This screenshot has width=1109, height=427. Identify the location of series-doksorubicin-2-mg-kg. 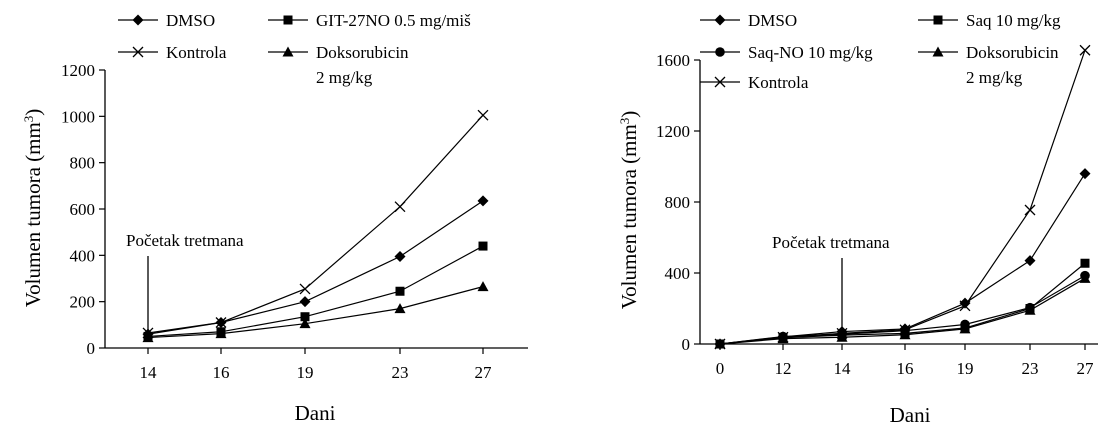
(315, 312).